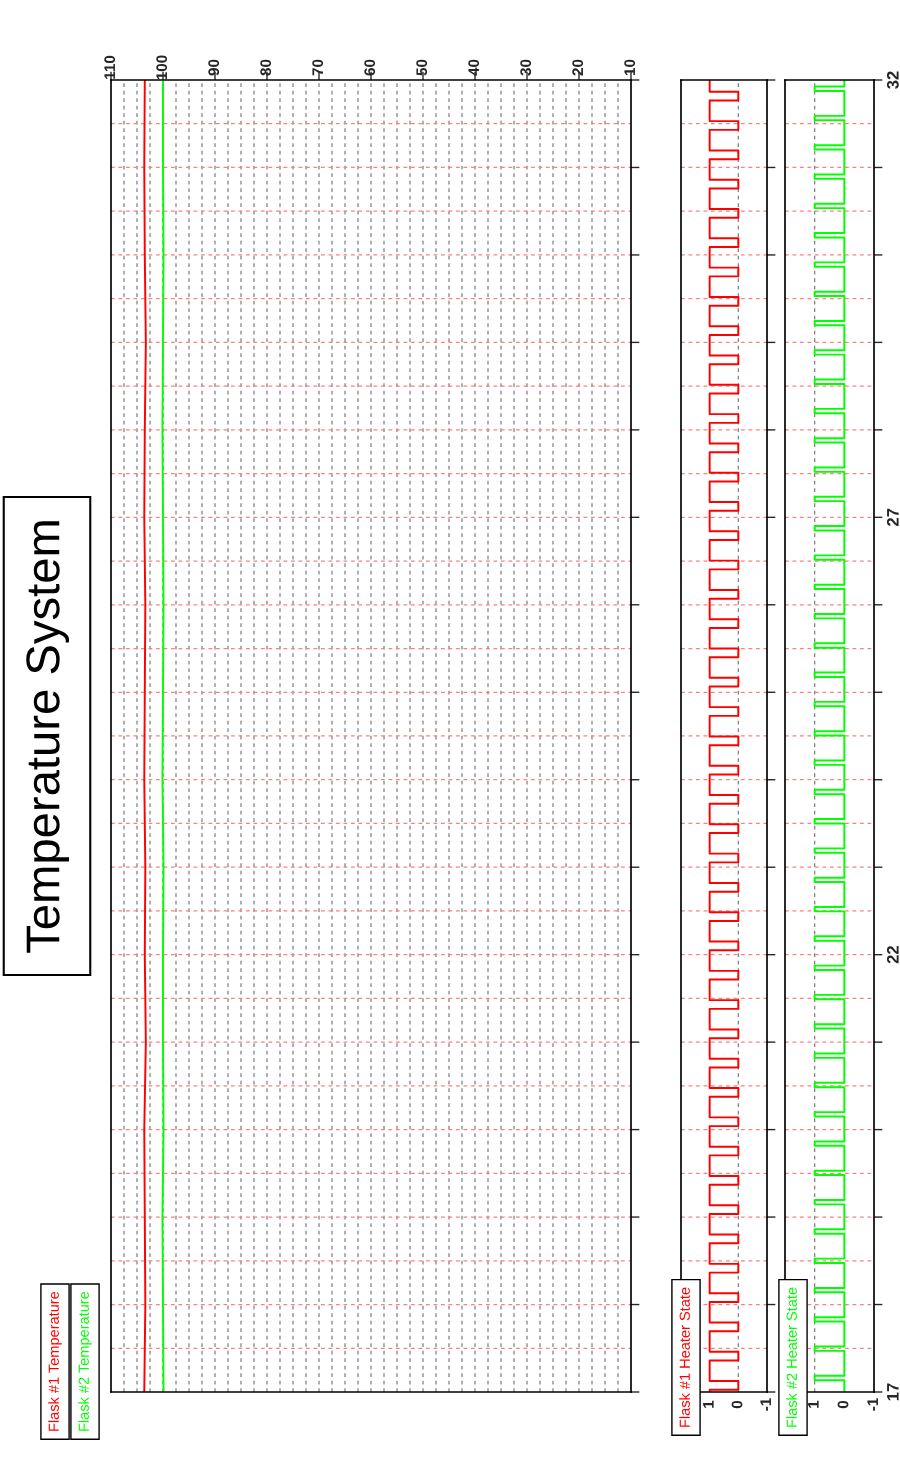 The height and width of the screenshot is (1458, 900). What do you see at coordinates (892, 80) in the screenshot?
I see `y-tick-label: 32` at bounding box center [892, 80].